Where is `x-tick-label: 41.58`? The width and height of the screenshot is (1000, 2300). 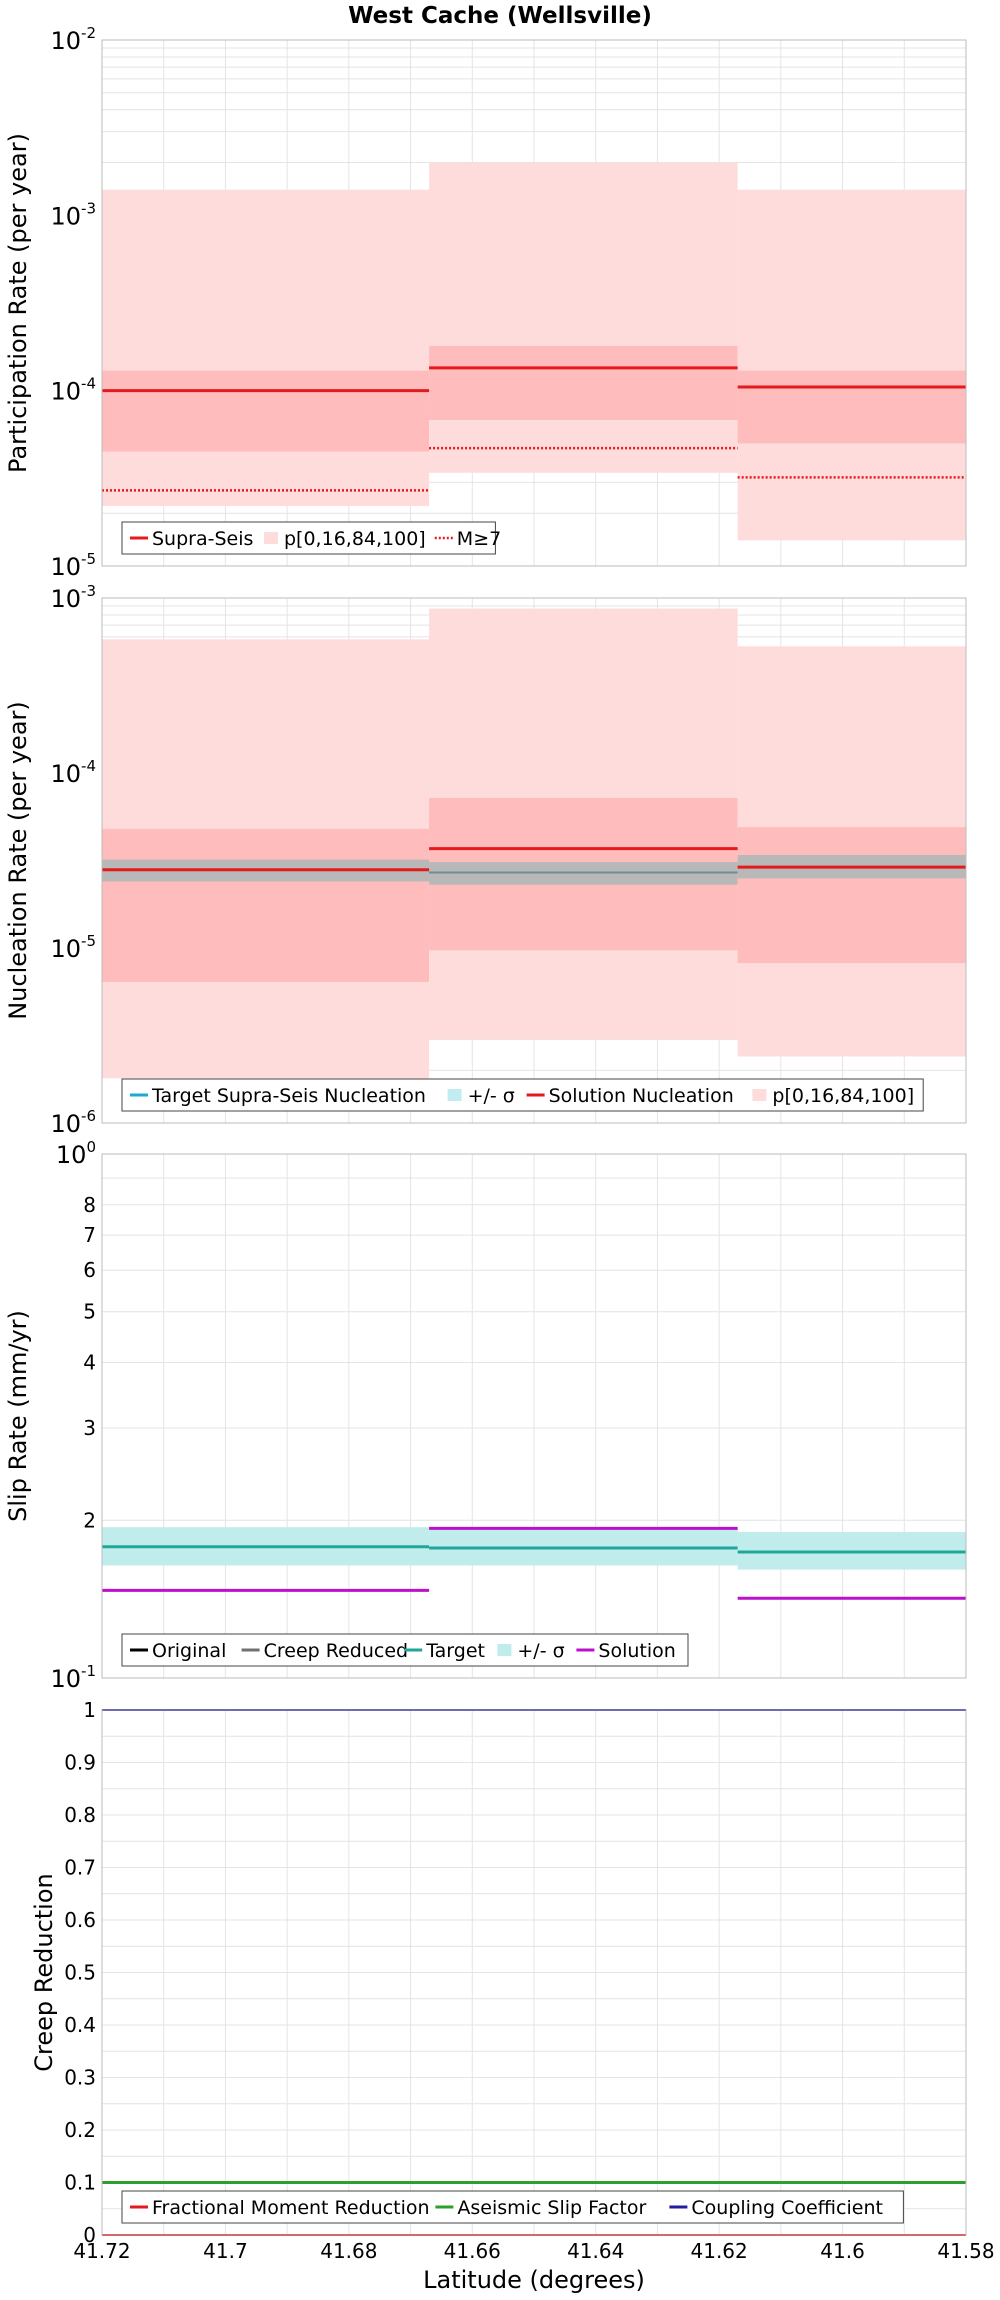 x-tick-label: 41.58 is located at coordinates (965, 2251).